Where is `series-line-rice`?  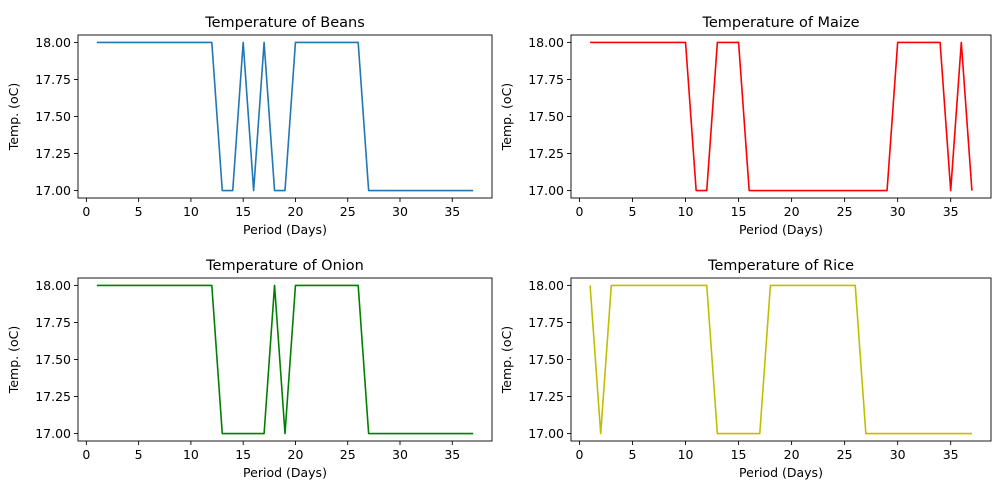 series-line-rice is located at coordinates (780, 359).